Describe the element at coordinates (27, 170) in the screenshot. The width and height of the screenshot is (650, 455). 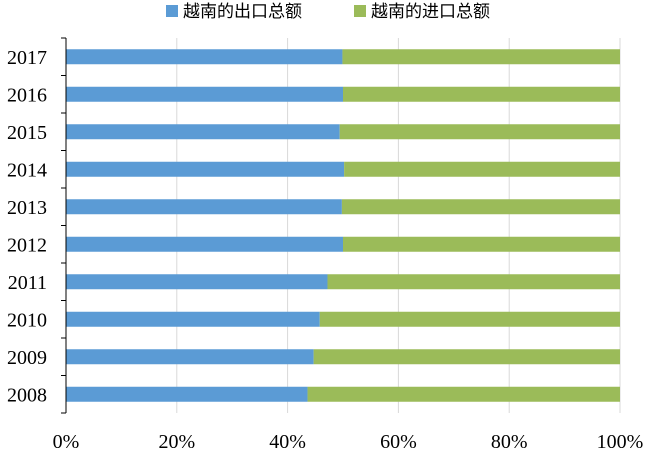
I see `y-tick-label: 2014` at that location.